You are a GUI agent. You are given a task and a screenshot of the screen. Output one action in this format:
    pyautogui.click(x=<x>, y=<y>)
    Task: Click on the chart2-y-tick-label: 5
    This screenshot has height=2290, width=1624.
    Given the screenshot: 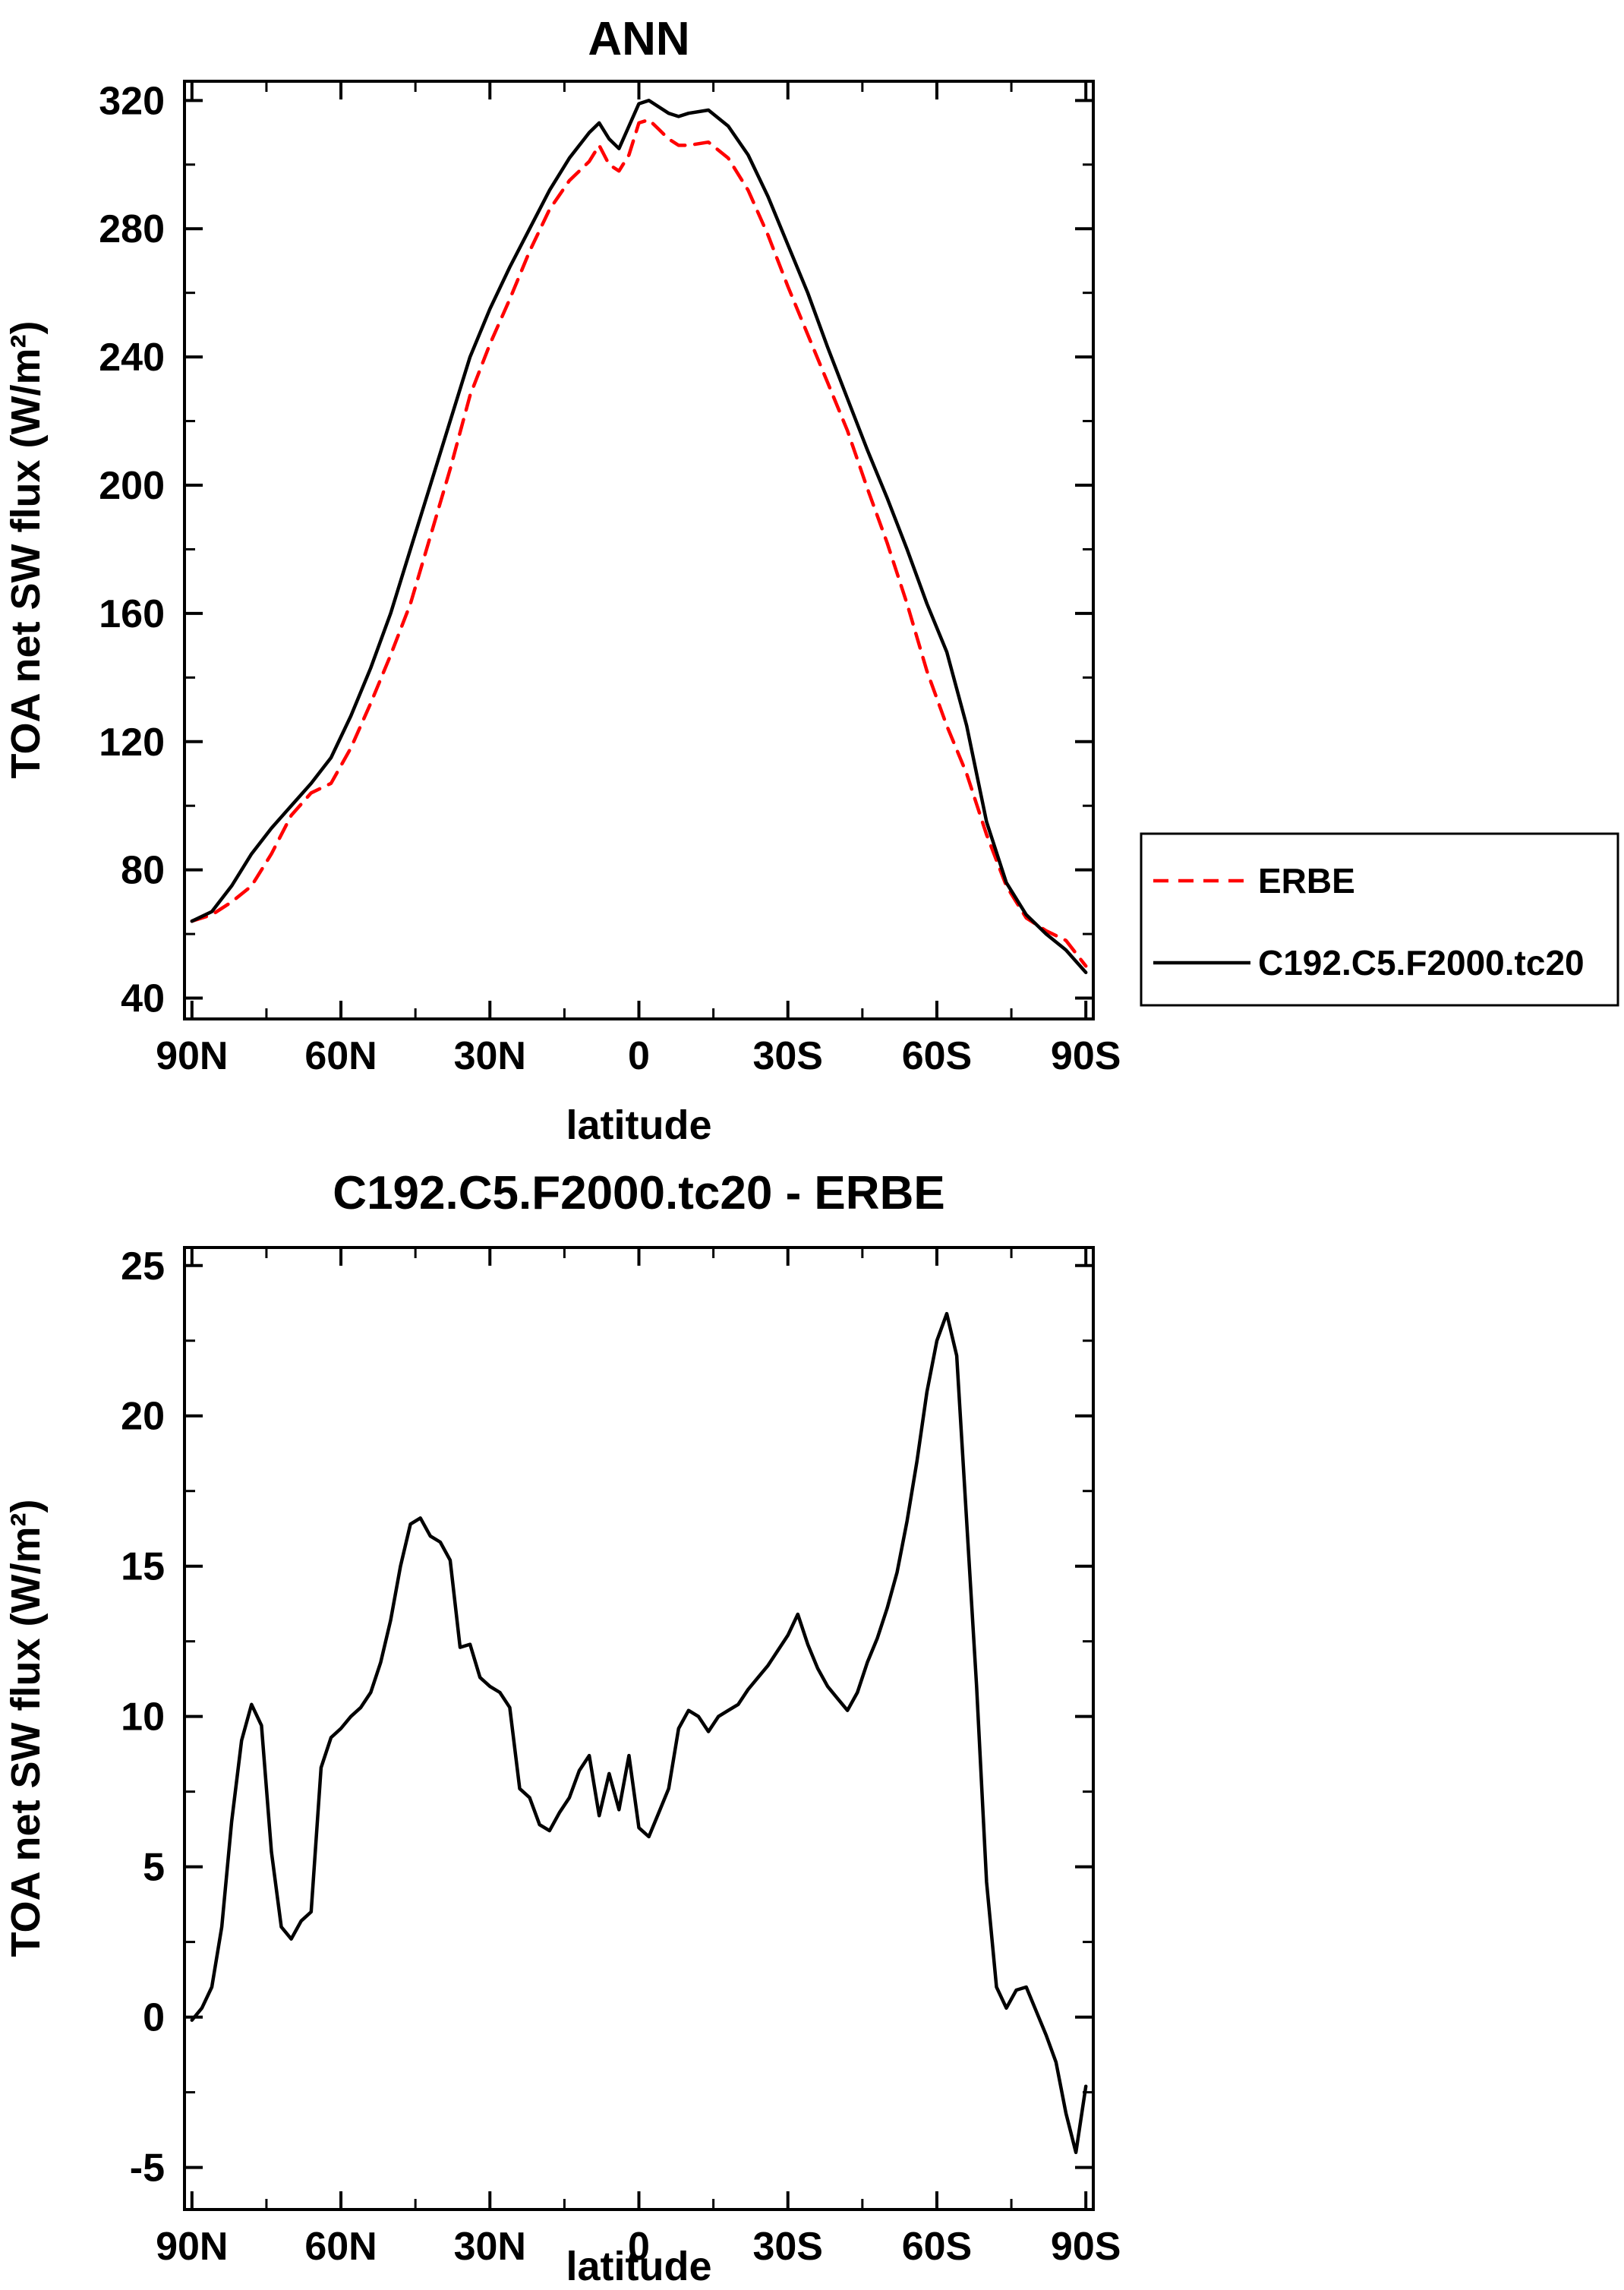 What is the action you would take?
    pyautogui.click(x=154, y=1868)
    